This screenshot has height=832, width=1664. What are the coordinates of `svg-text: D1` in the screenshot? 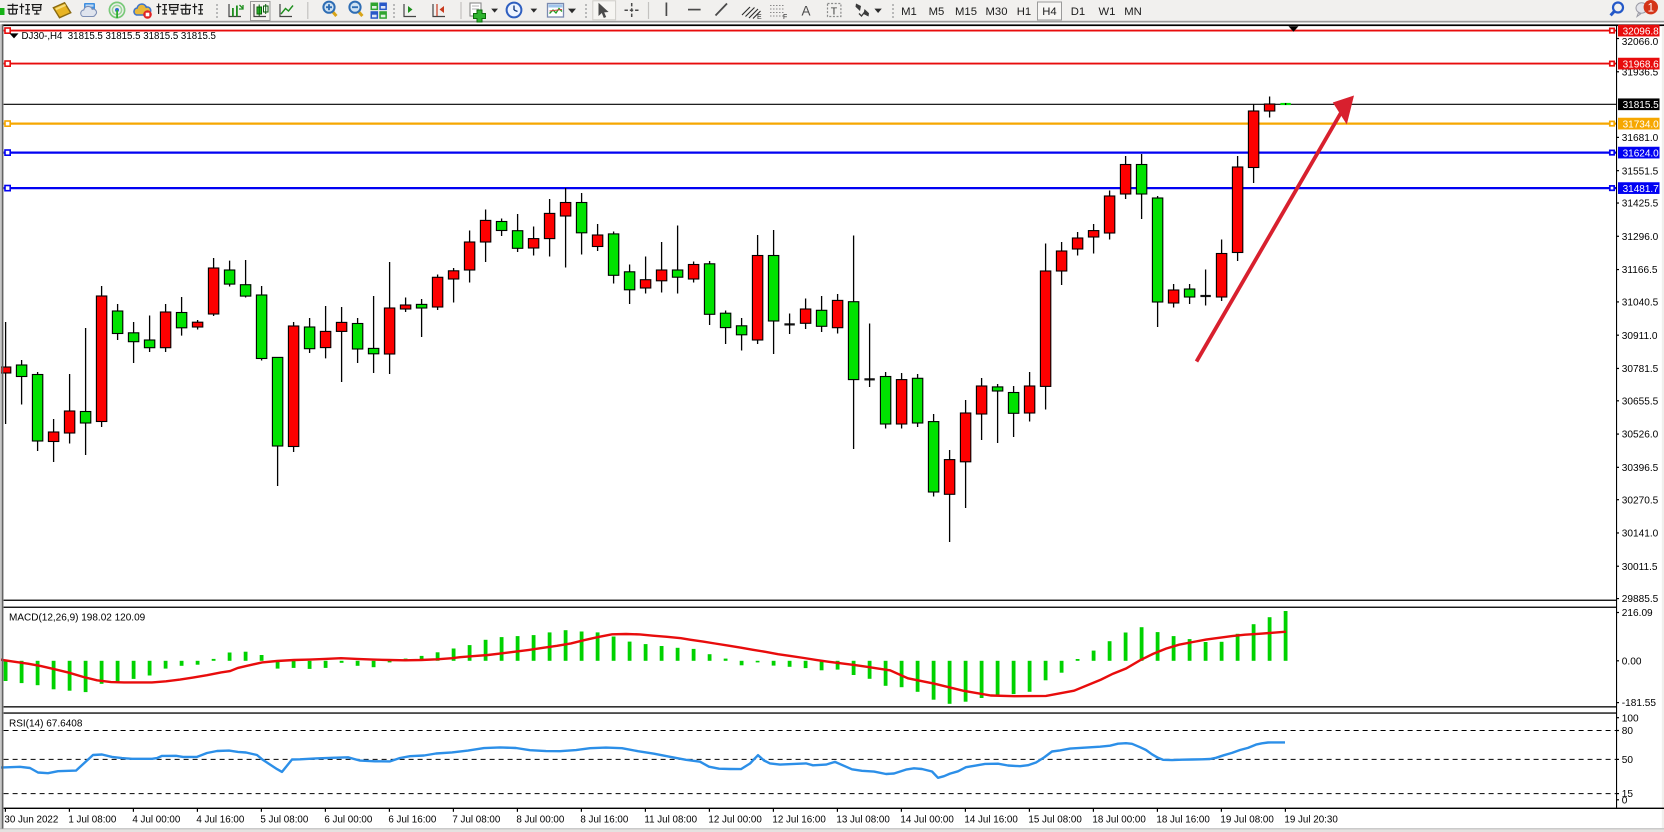 It's located at (1078, 12).